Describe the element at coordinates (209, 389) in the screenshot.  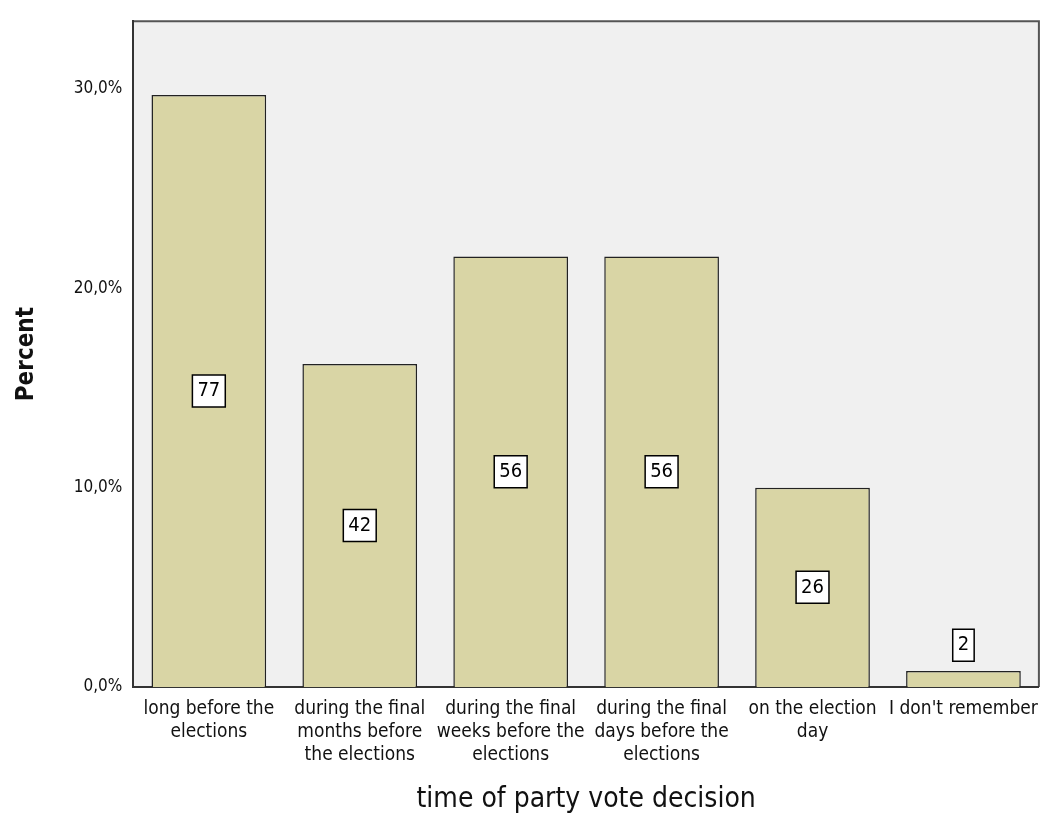
I see `annotation: 77` at that location.